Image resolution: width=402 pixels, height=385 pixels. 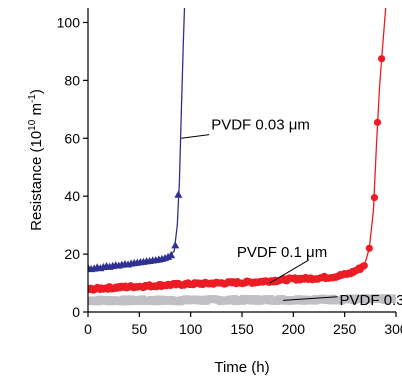 I want to click on x-tick-label: 100, so click(x=191, y=329).